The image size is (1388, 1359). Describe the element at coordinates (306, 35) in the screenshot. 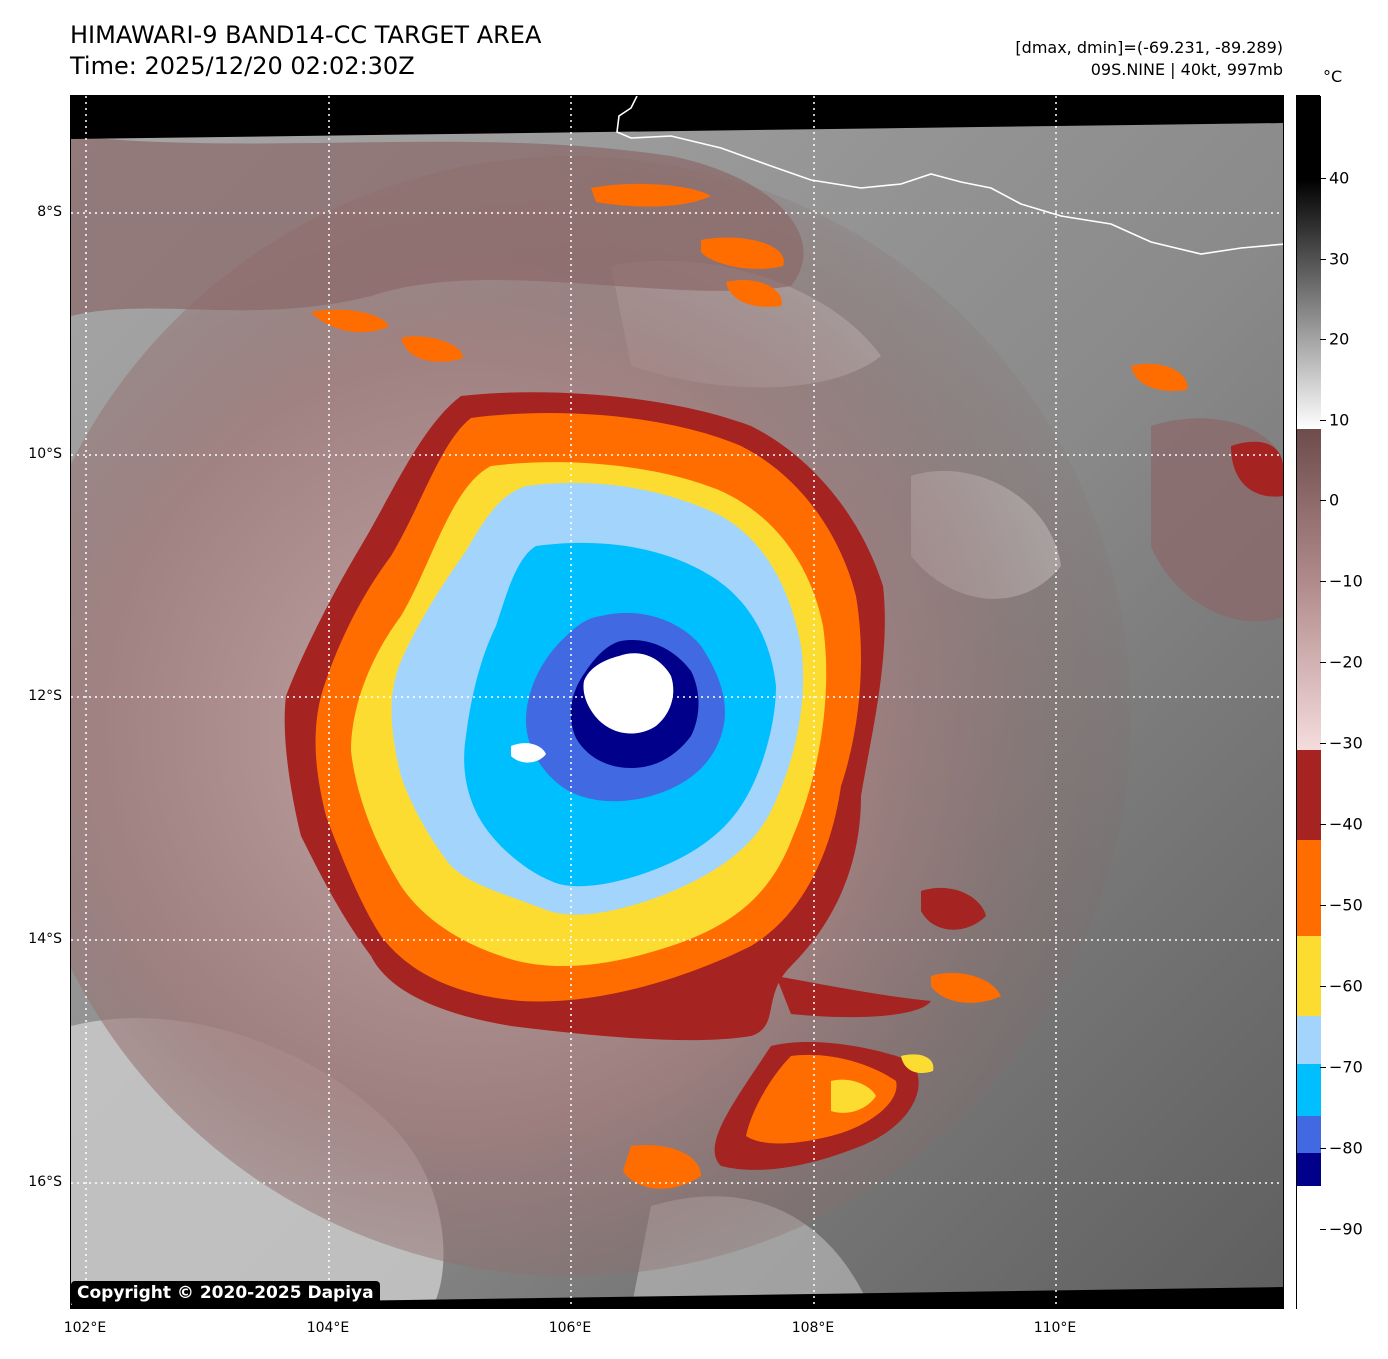

I see `title-line-1: HIMAWARI-9 BAND14-CC TARGET AREA` at that location.